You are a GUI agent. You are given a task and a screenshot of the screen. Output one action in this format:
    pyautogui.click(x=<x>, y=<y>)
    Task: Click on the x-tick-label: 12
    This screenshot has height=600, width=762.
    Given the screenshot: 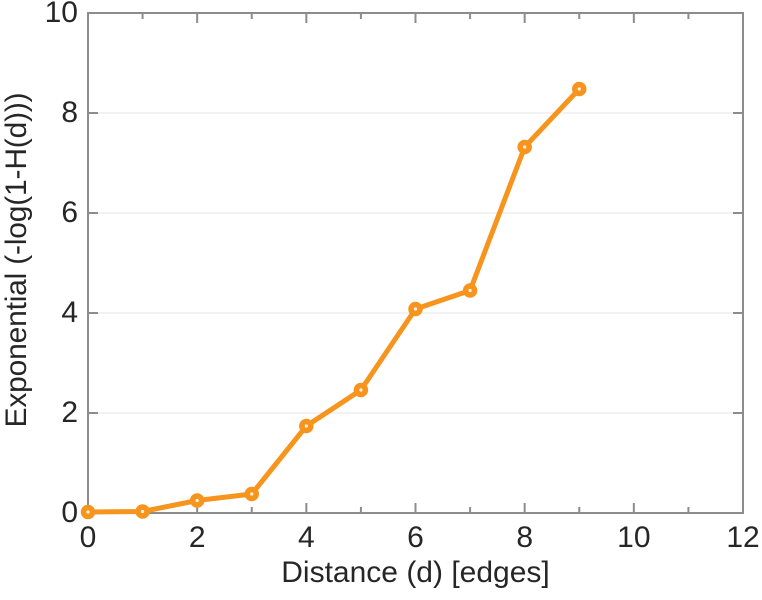 What is the action you would take?
    pyautogui.click(x=743, y=537)
    